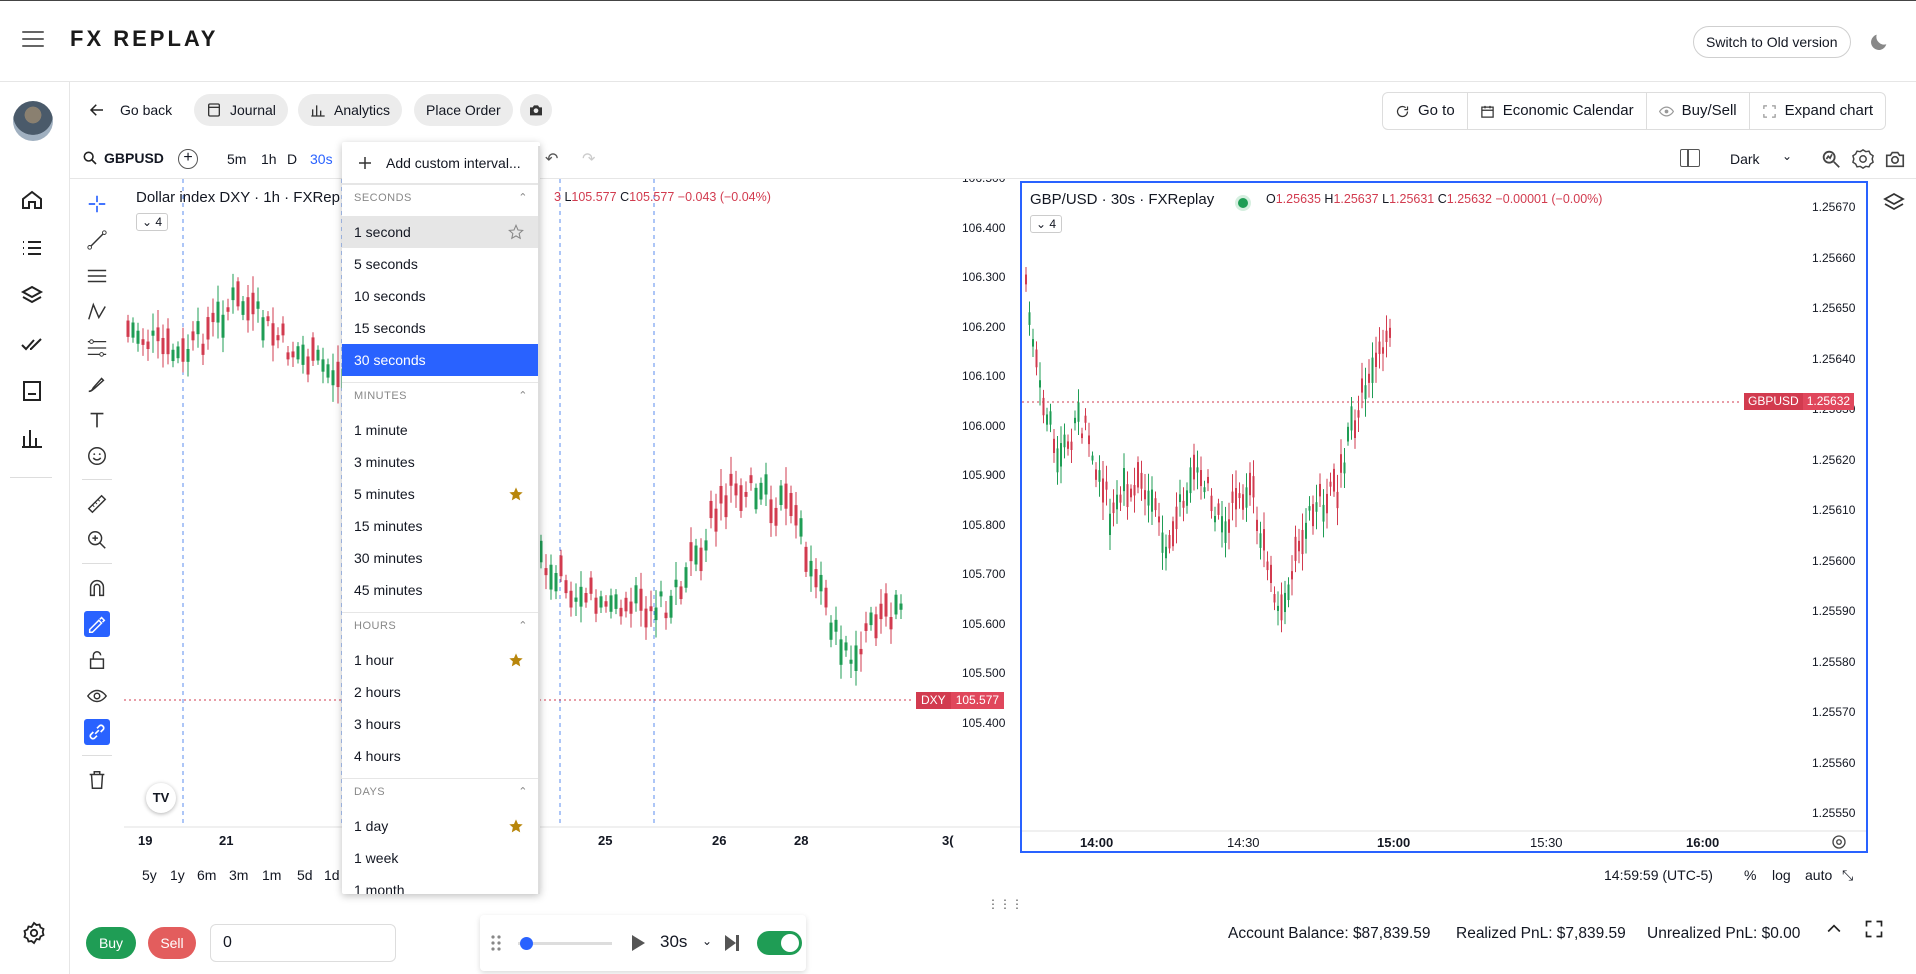  Describe the element at coordinates (97, 660) in the screenshot. I see `lock-icon` at that location.